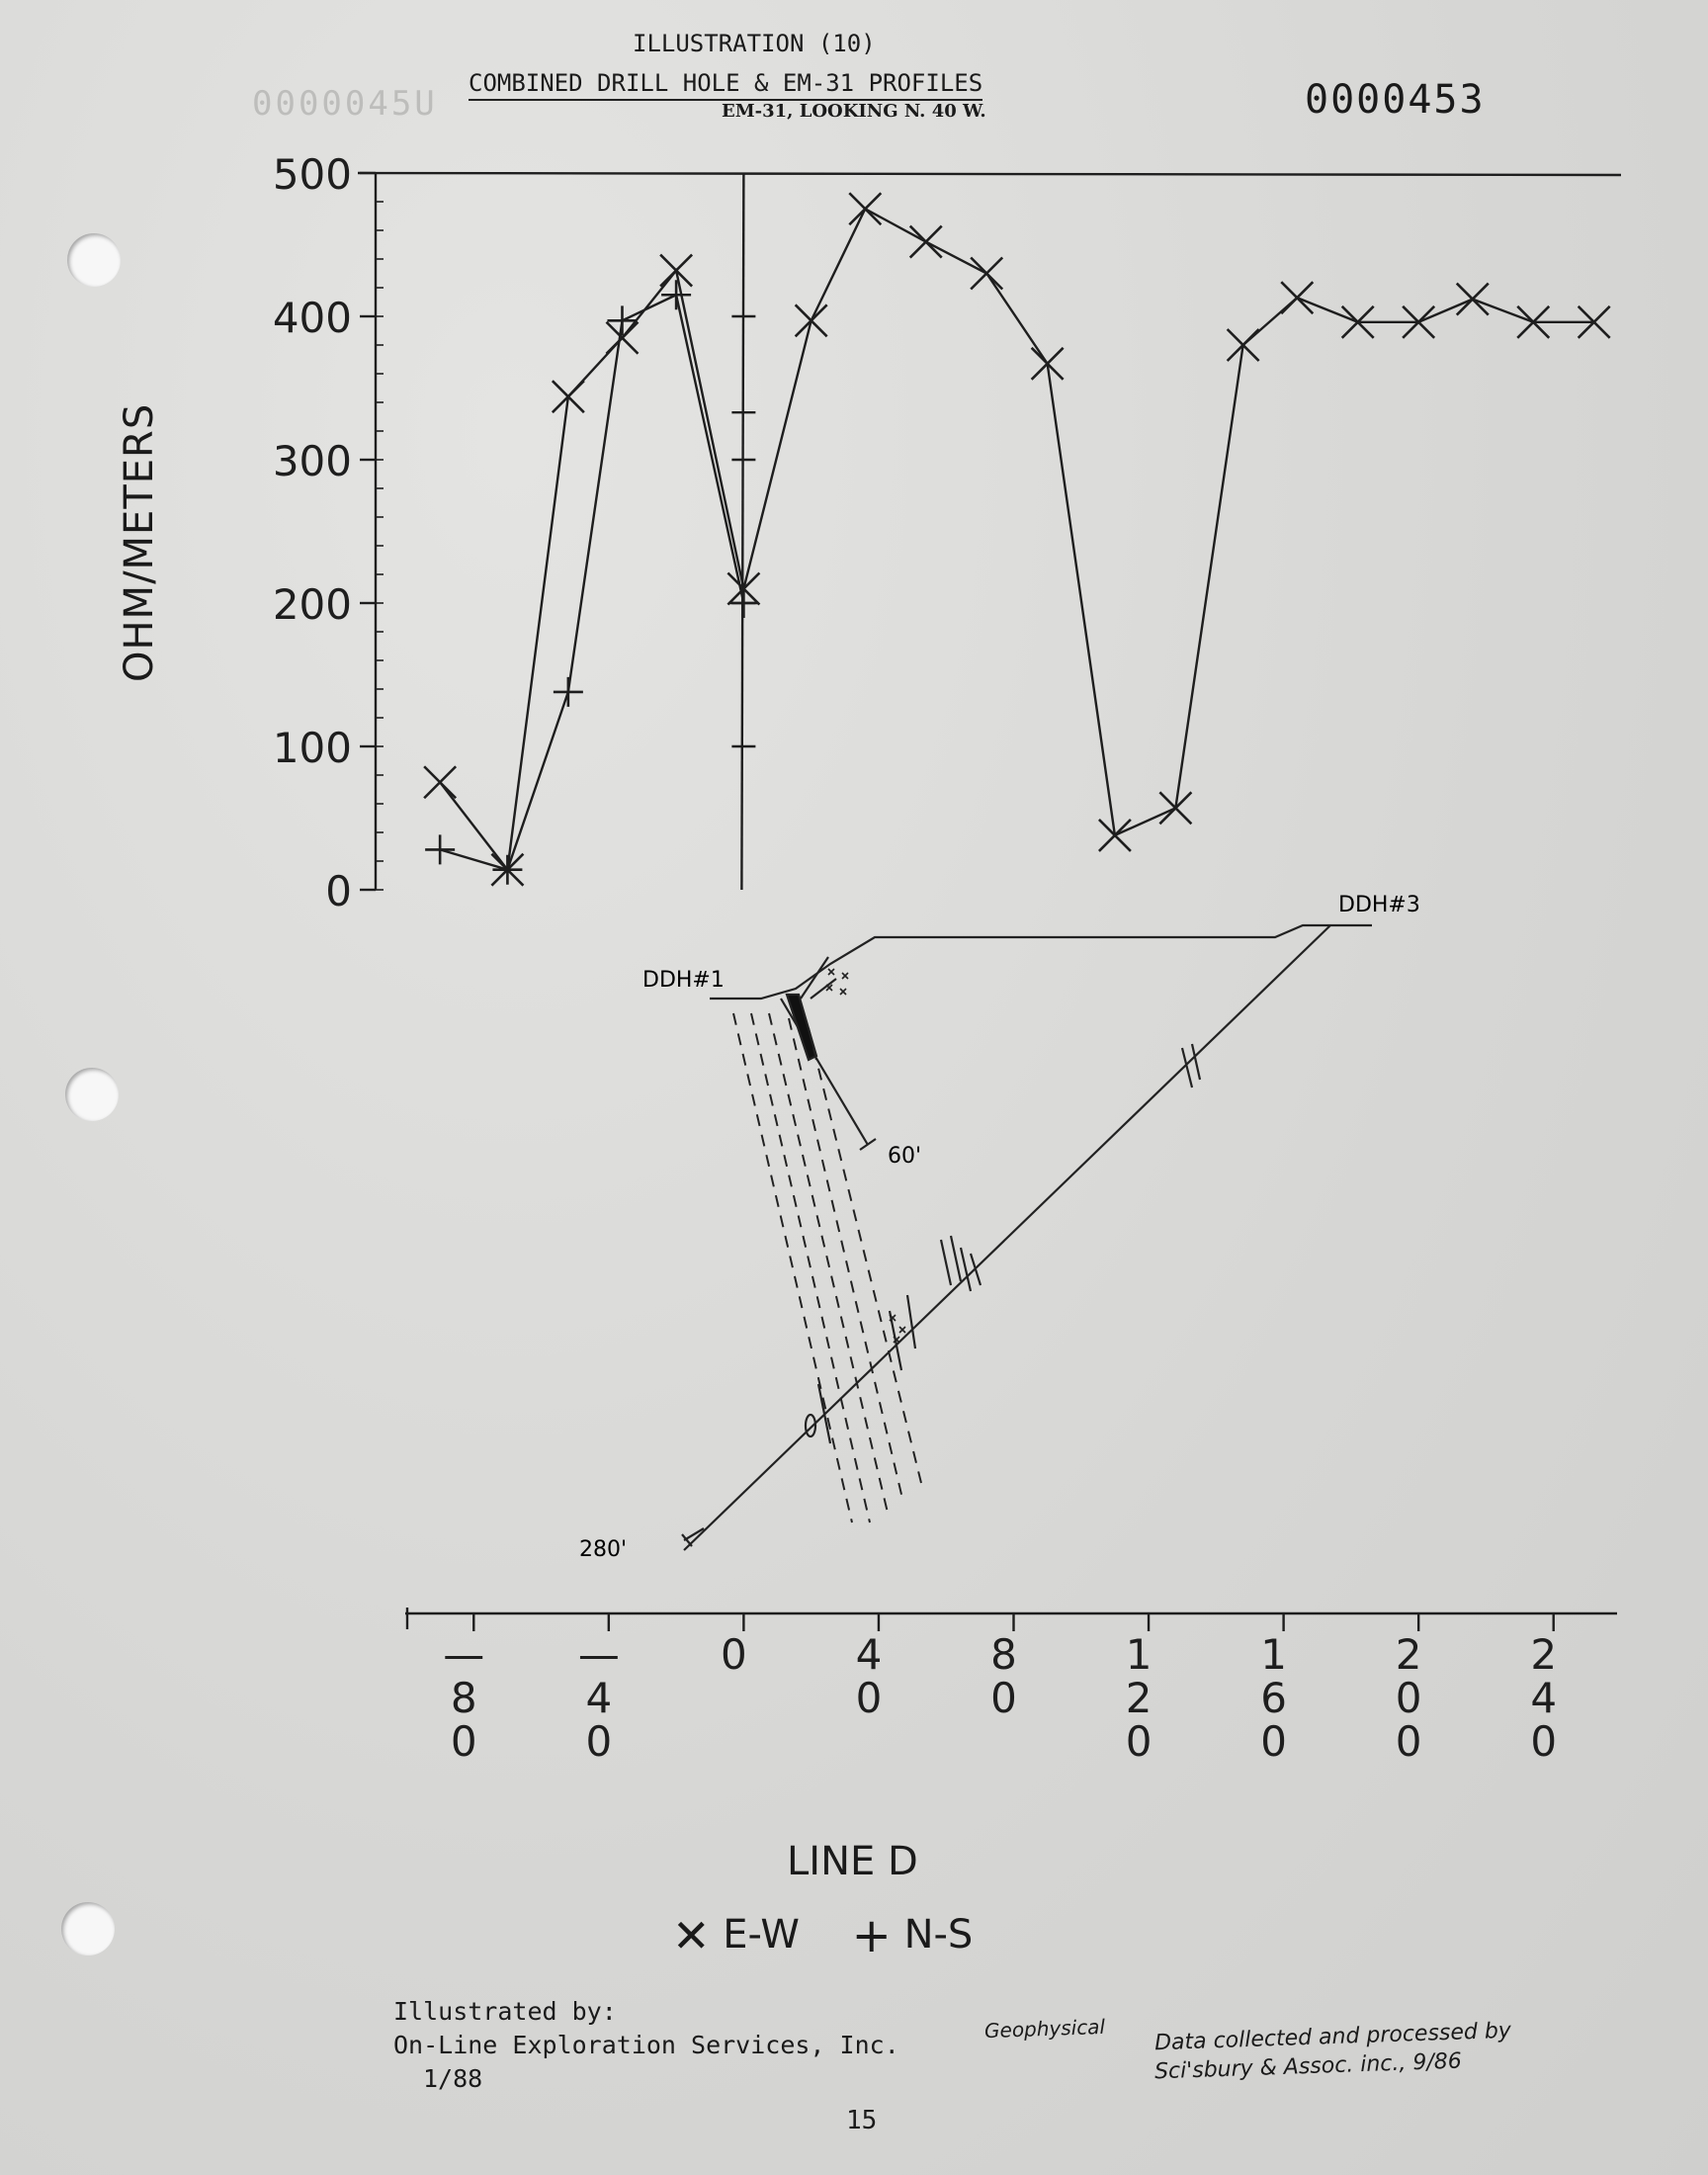 The width and height of the screenshot is (1708, 2175). What do you see at coordinates (822, 1936) in the screenshot?
I see `chart-legend: ✕ E-W + N-S` at bounding box center [822, 1936].